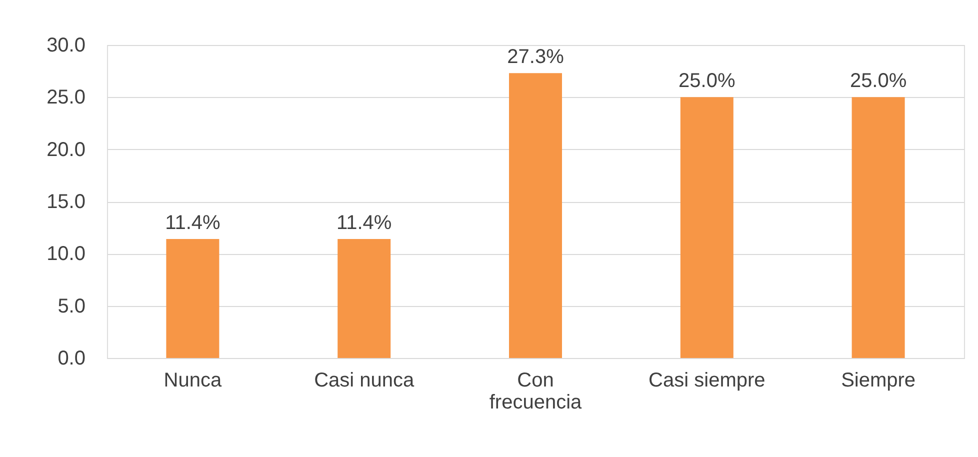 This screenshot has height=457, width=978. What do you see at coordinates (66, 45) in the screenshot?
I see `y-tick-label: 30.0` at bounding box center [66, 45].